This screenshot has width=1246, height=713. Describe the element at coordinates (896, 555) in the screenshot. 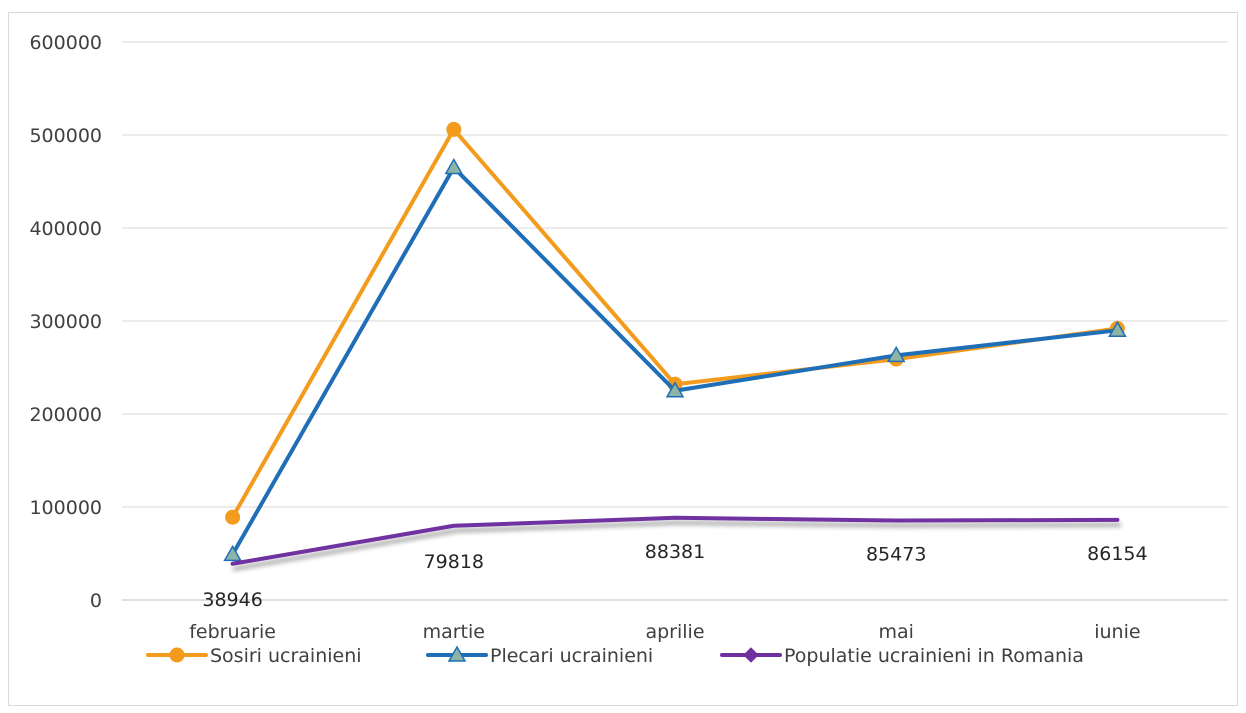

I see `data-label: 85473` at that location.